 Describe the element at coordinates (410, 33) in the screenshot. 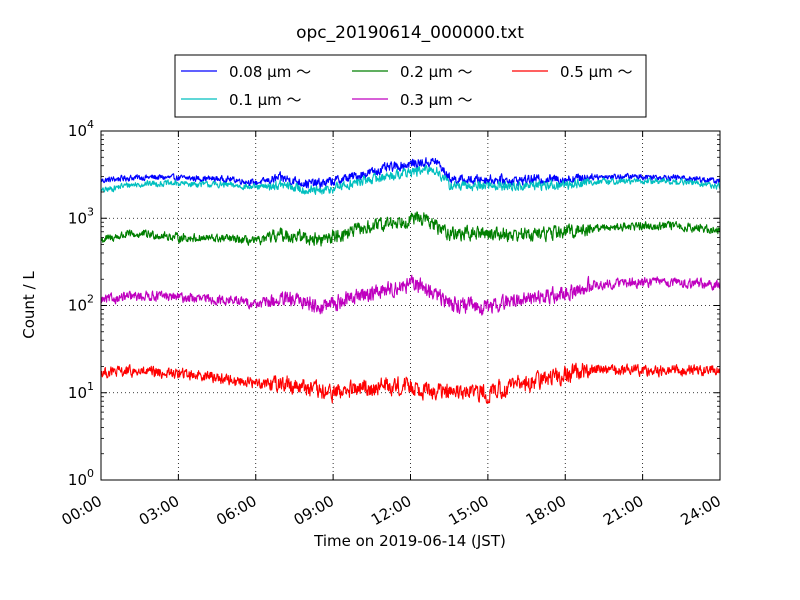

I see `chart-title: opc_20190614_000000.txt` at that location.